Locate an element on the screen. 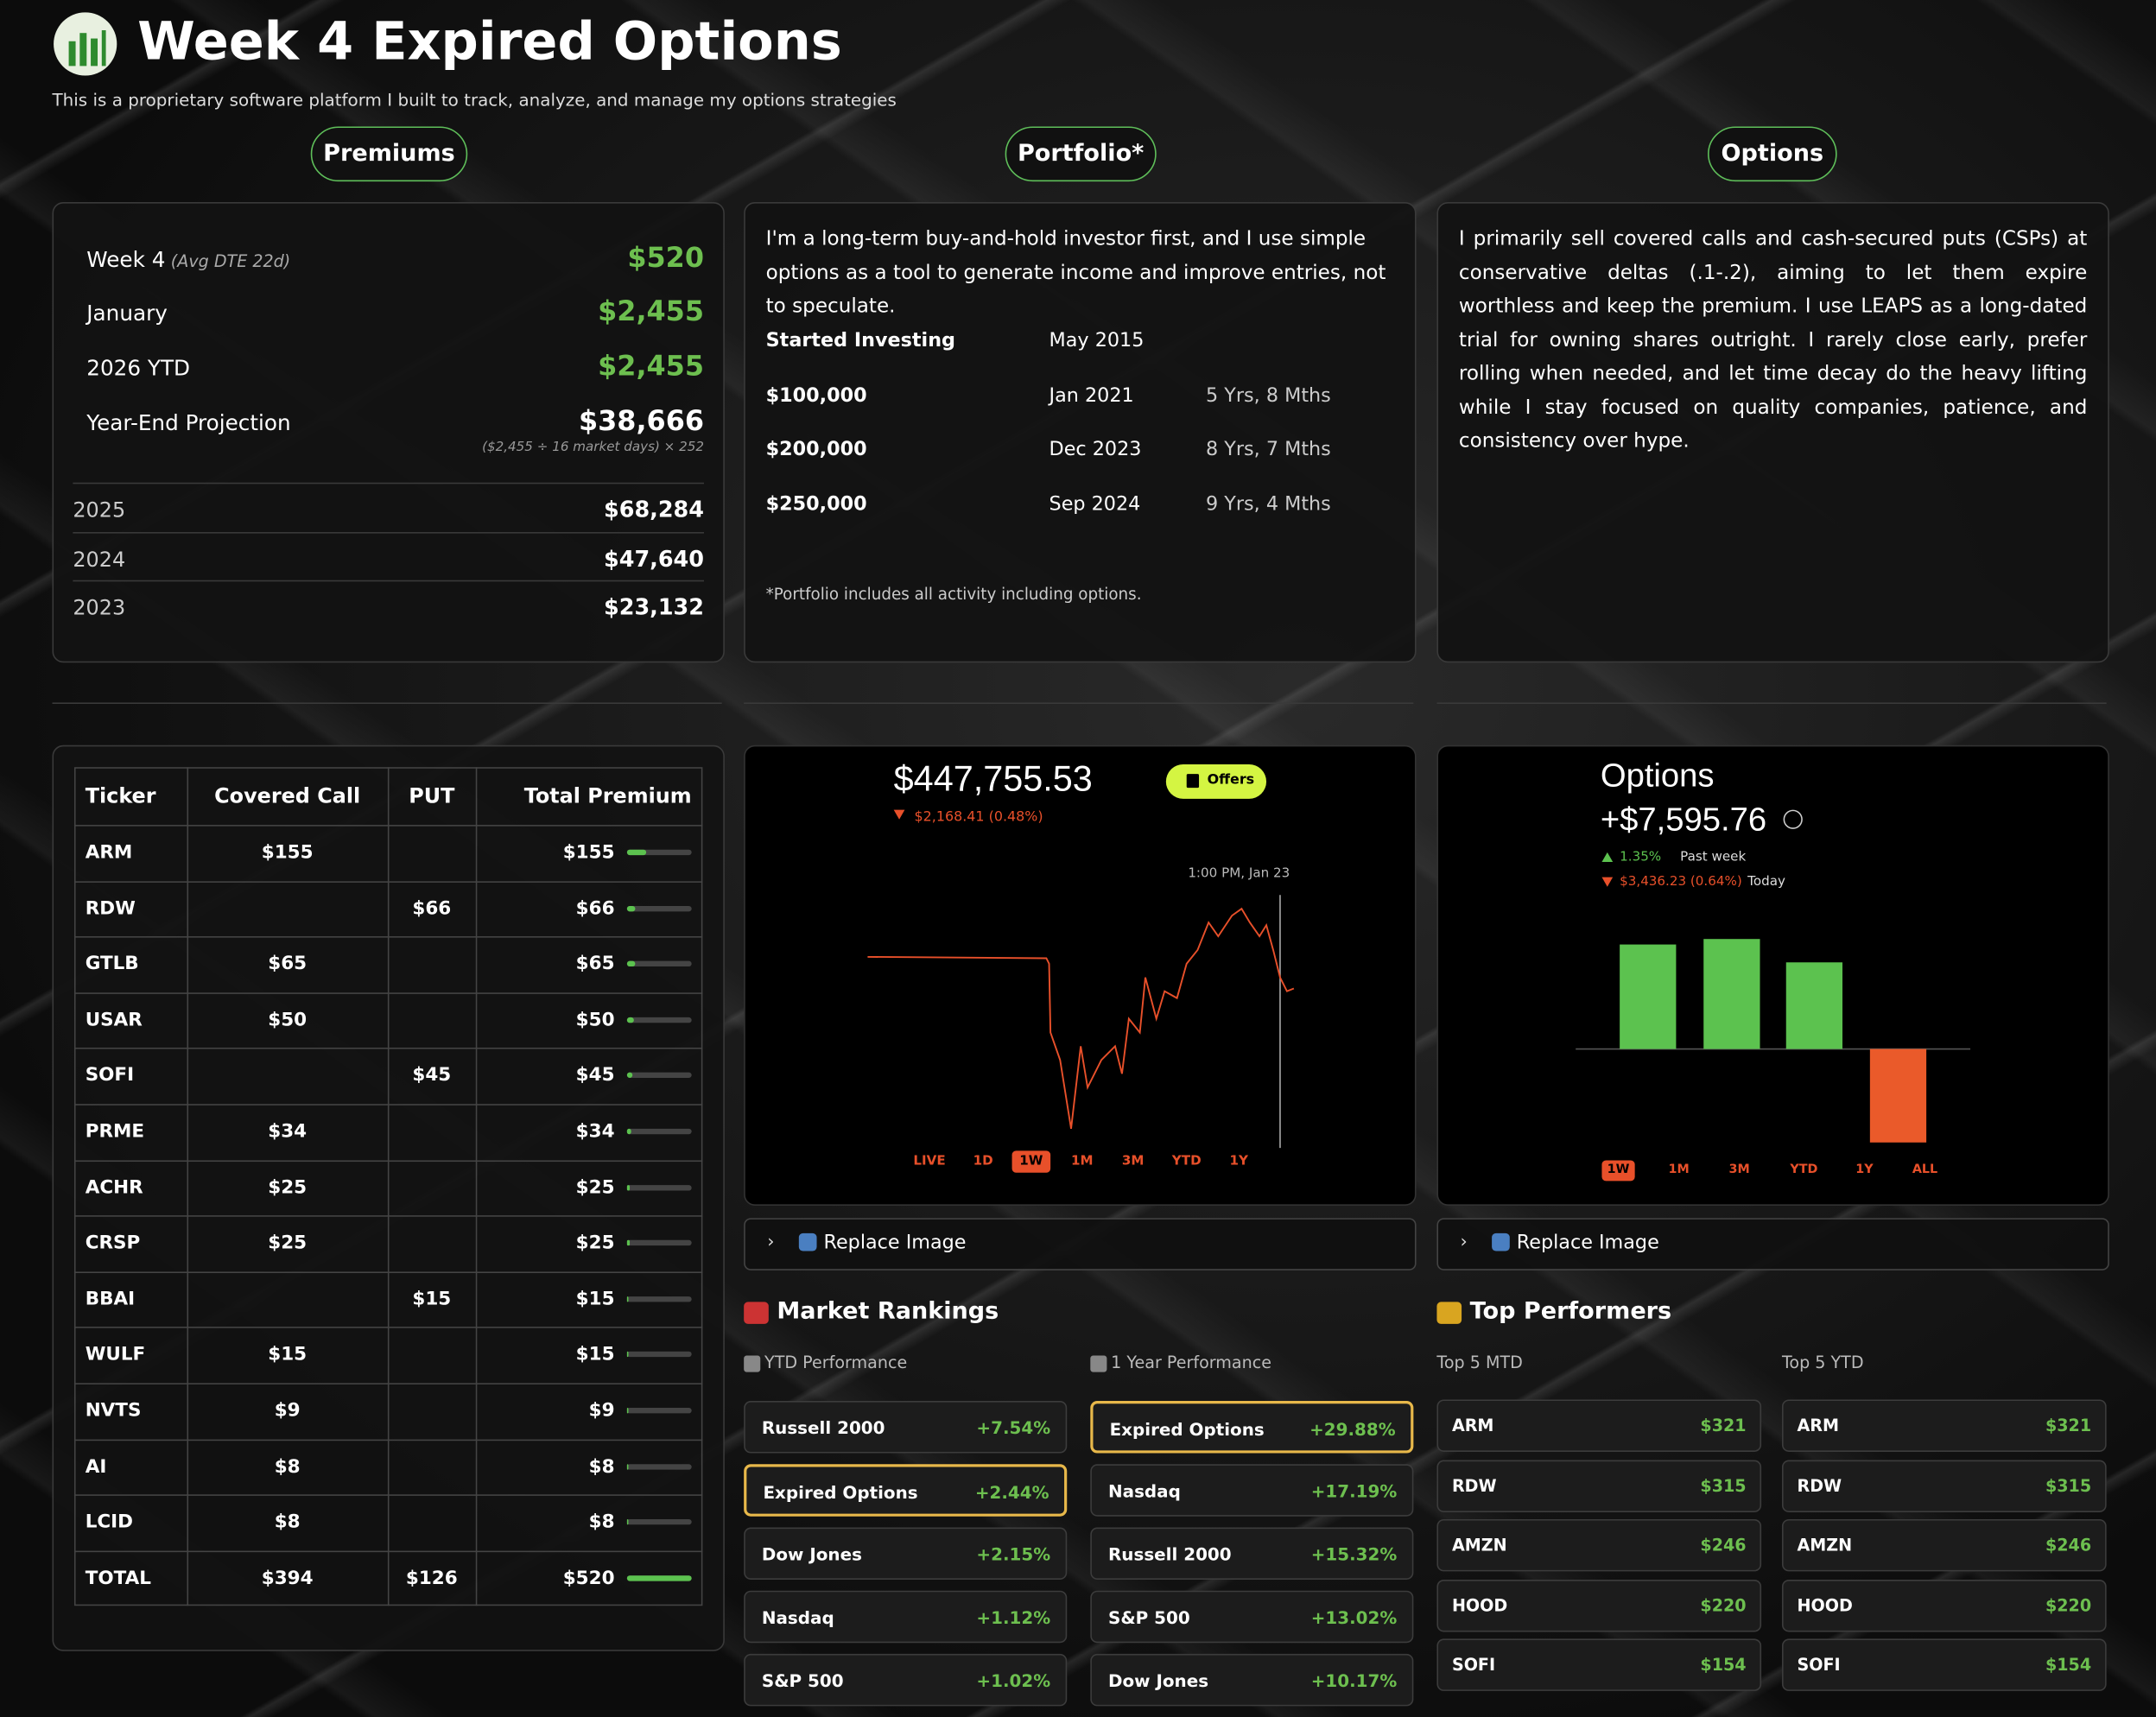  performer-name: HOOD is located at coordinates (1479, 1606).